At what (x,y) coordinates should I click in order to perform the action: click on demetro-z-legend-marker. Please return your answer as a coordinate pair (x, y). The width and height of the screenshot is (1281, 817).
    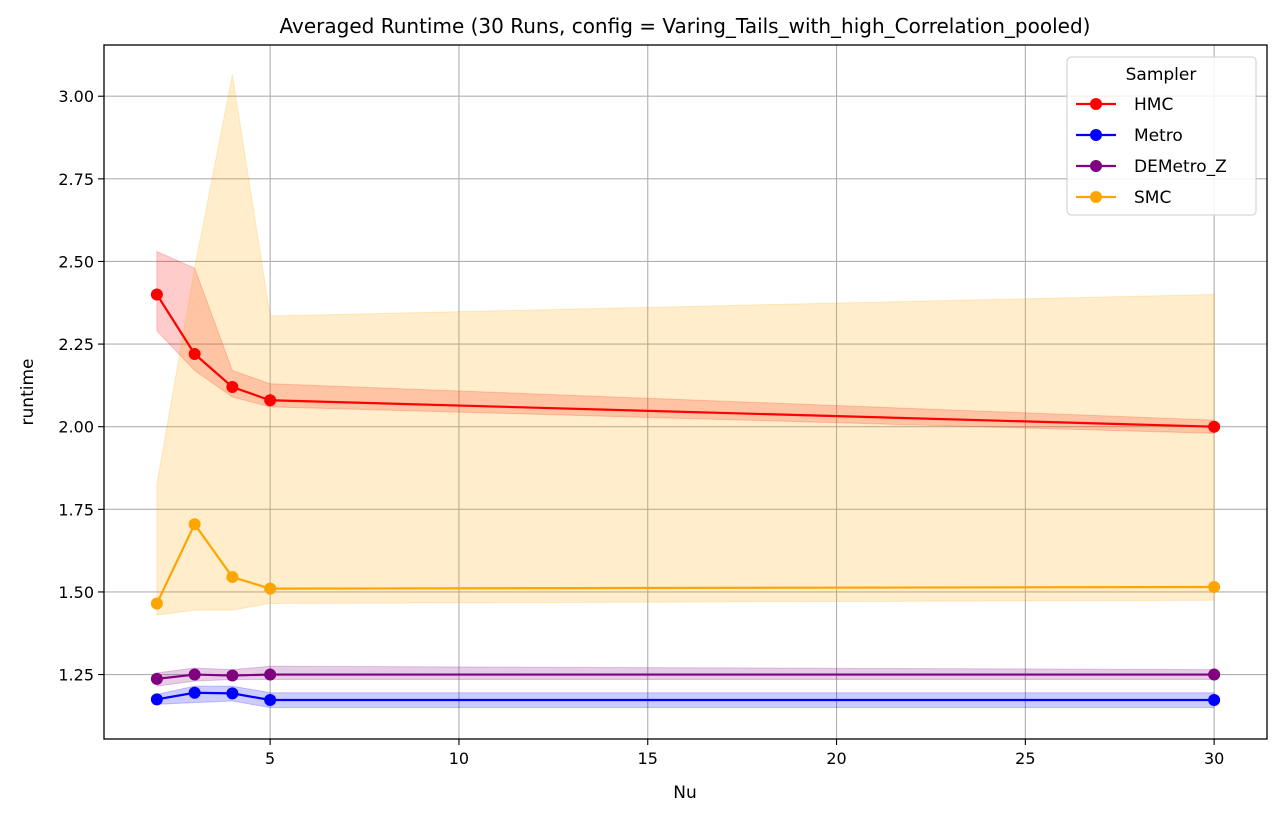
    Looking at the image, I should click on (1096, 166).